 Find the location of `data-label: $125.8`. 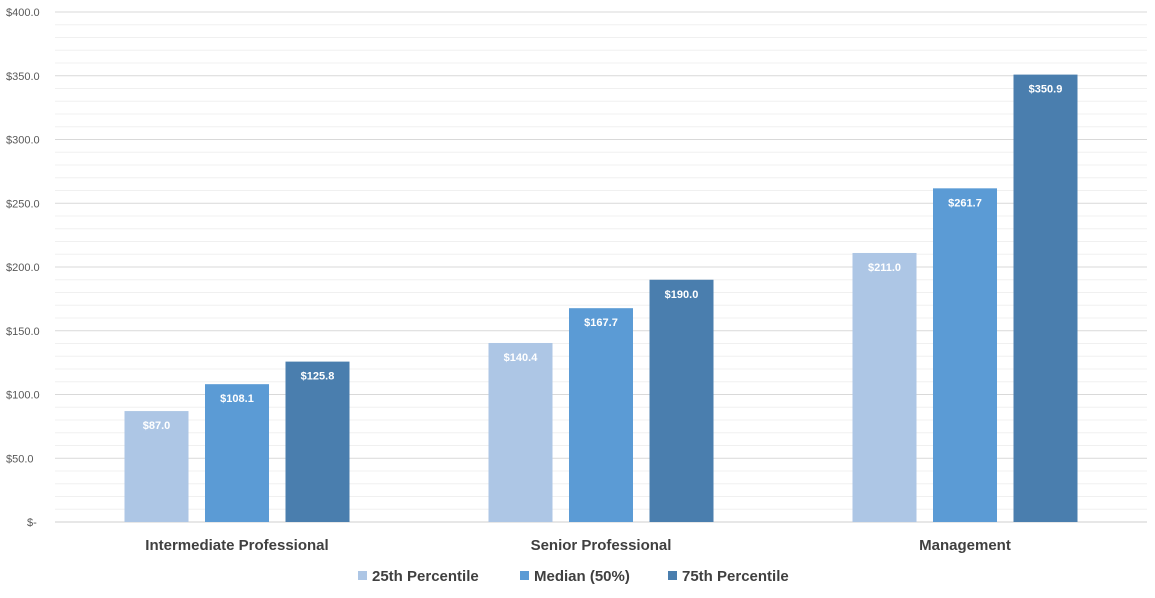

data-label: $125.8 is located at coordinates (318, 377).